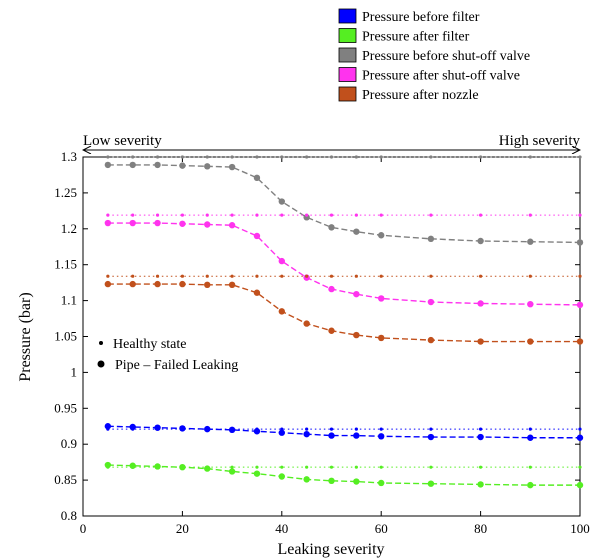  I want to click on severity-high-label: High severity, so click(540, 141).